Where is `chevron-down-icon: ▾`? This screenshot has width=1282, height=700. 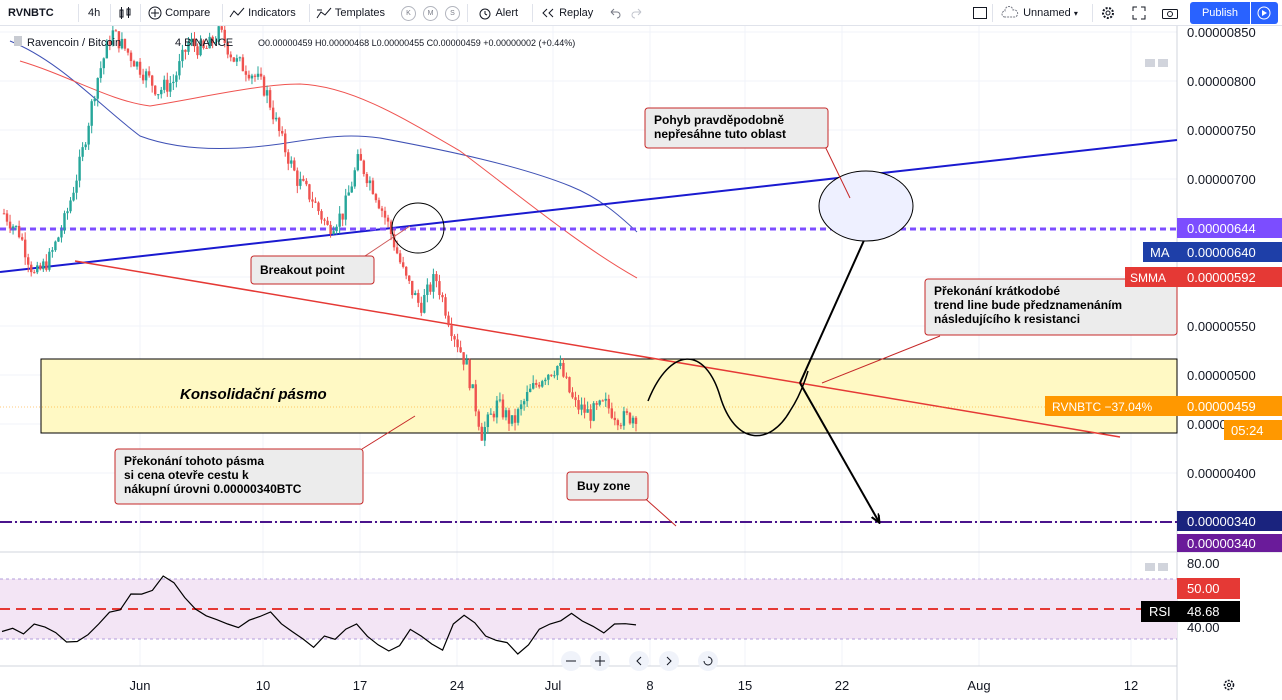
chevron-down-icon: ▾ is located at coordinates (1075, 13).